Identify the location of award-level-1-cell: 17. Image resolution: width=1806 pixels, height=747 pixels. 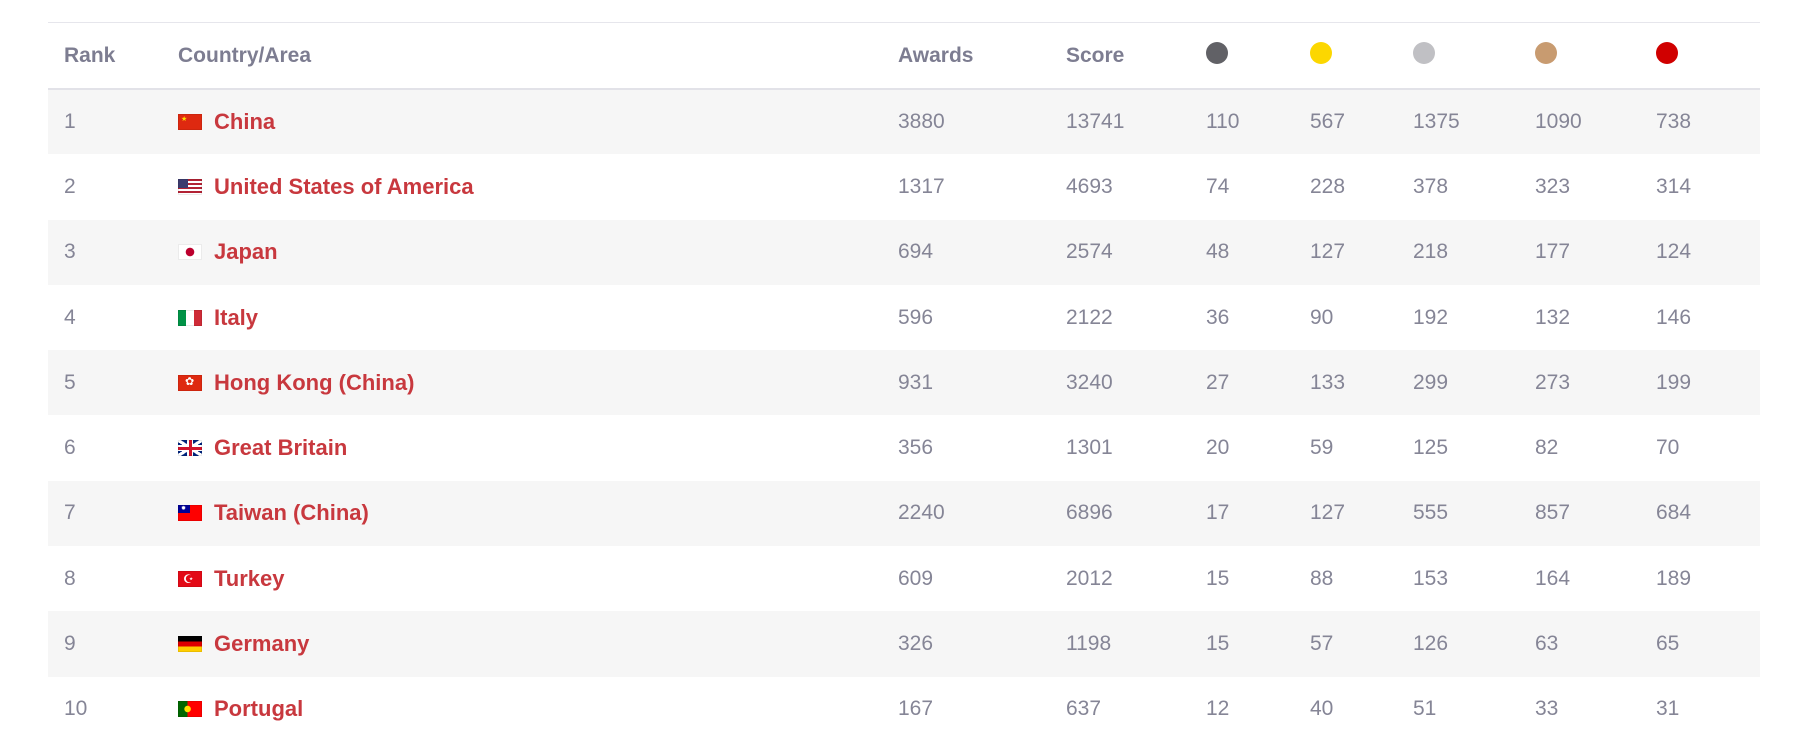
(1218, 513).